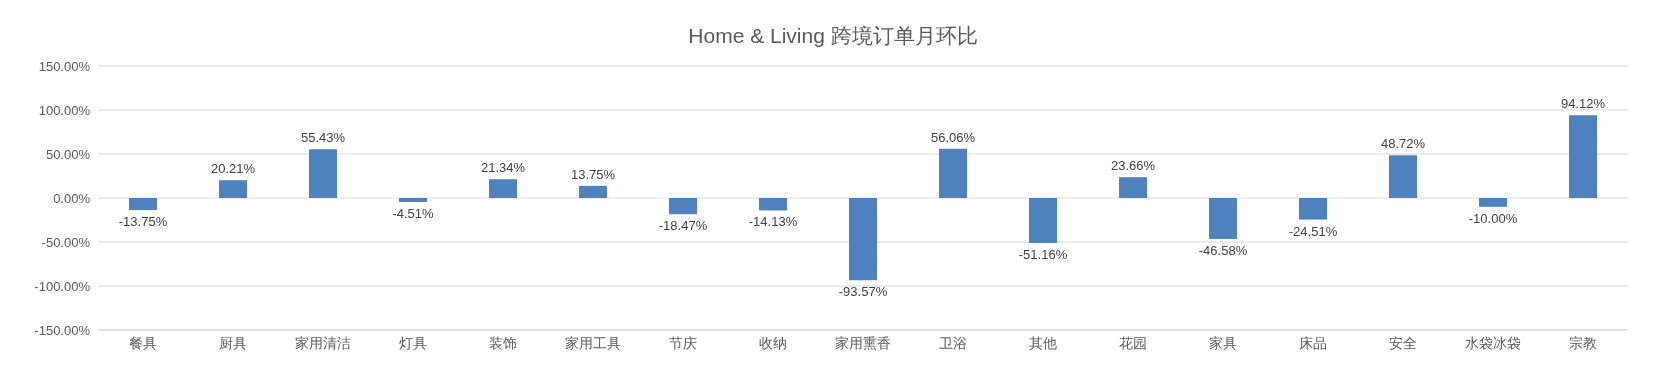  What do you see at coordinates (323, 138) in the screenshot?
I see `data-label: 55.43%` at bounding box center [323, 138].